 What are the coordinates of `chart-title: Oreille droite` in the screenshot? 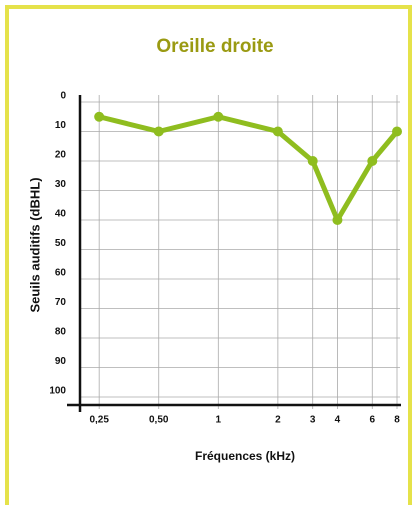 It's located at (214, 46).